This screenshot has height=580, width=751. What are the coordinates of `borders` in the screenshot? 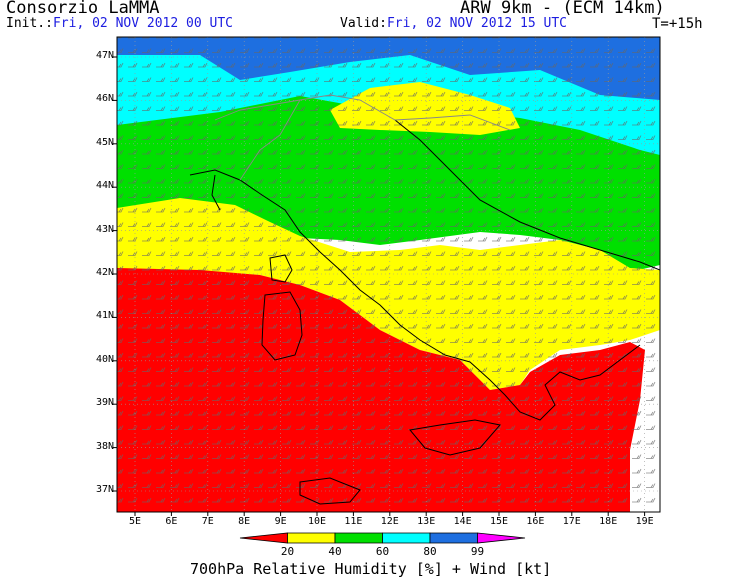 It's located at (362, 137).